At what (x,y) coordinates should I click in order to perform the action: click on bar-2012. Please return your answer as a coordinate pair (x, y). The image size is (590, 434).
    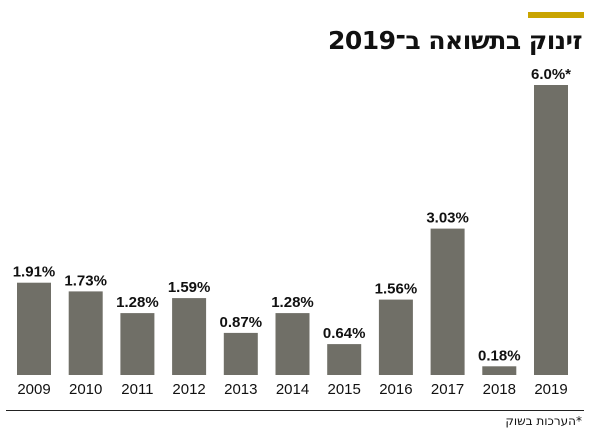
    Looking at the image, I should click on (189, 336).